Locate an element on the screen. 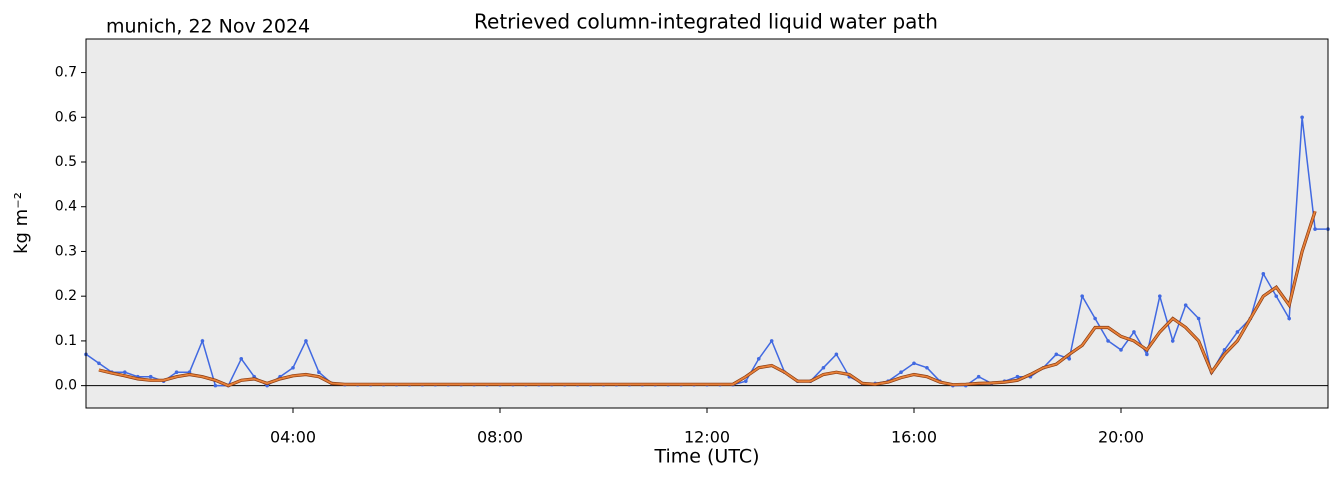 The height and width of the screenshot is (478, 1339). y-tick-label: 0.7 is located at coordinates (66, 73).